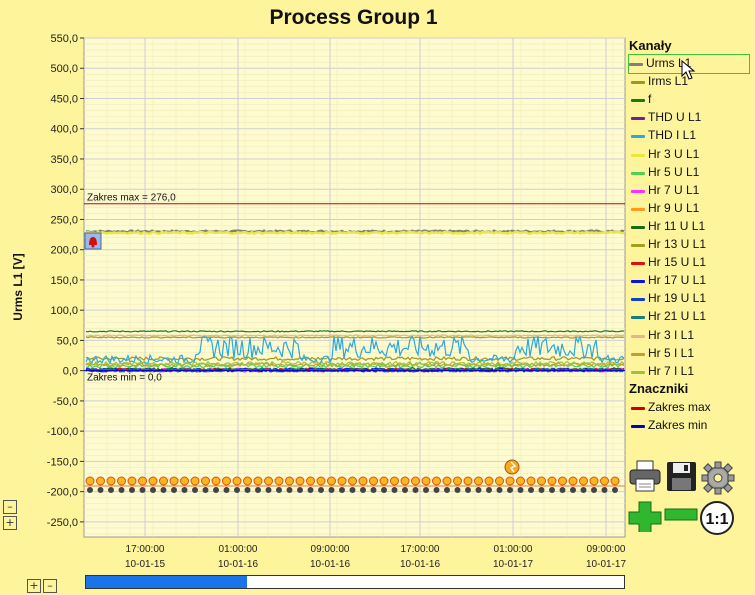 This screenshot has height=595, width=755. What do you see at coordinates (10, 523) in the screenshot?
I see `add-axis-icon: +` at bounding box center [10, 523].